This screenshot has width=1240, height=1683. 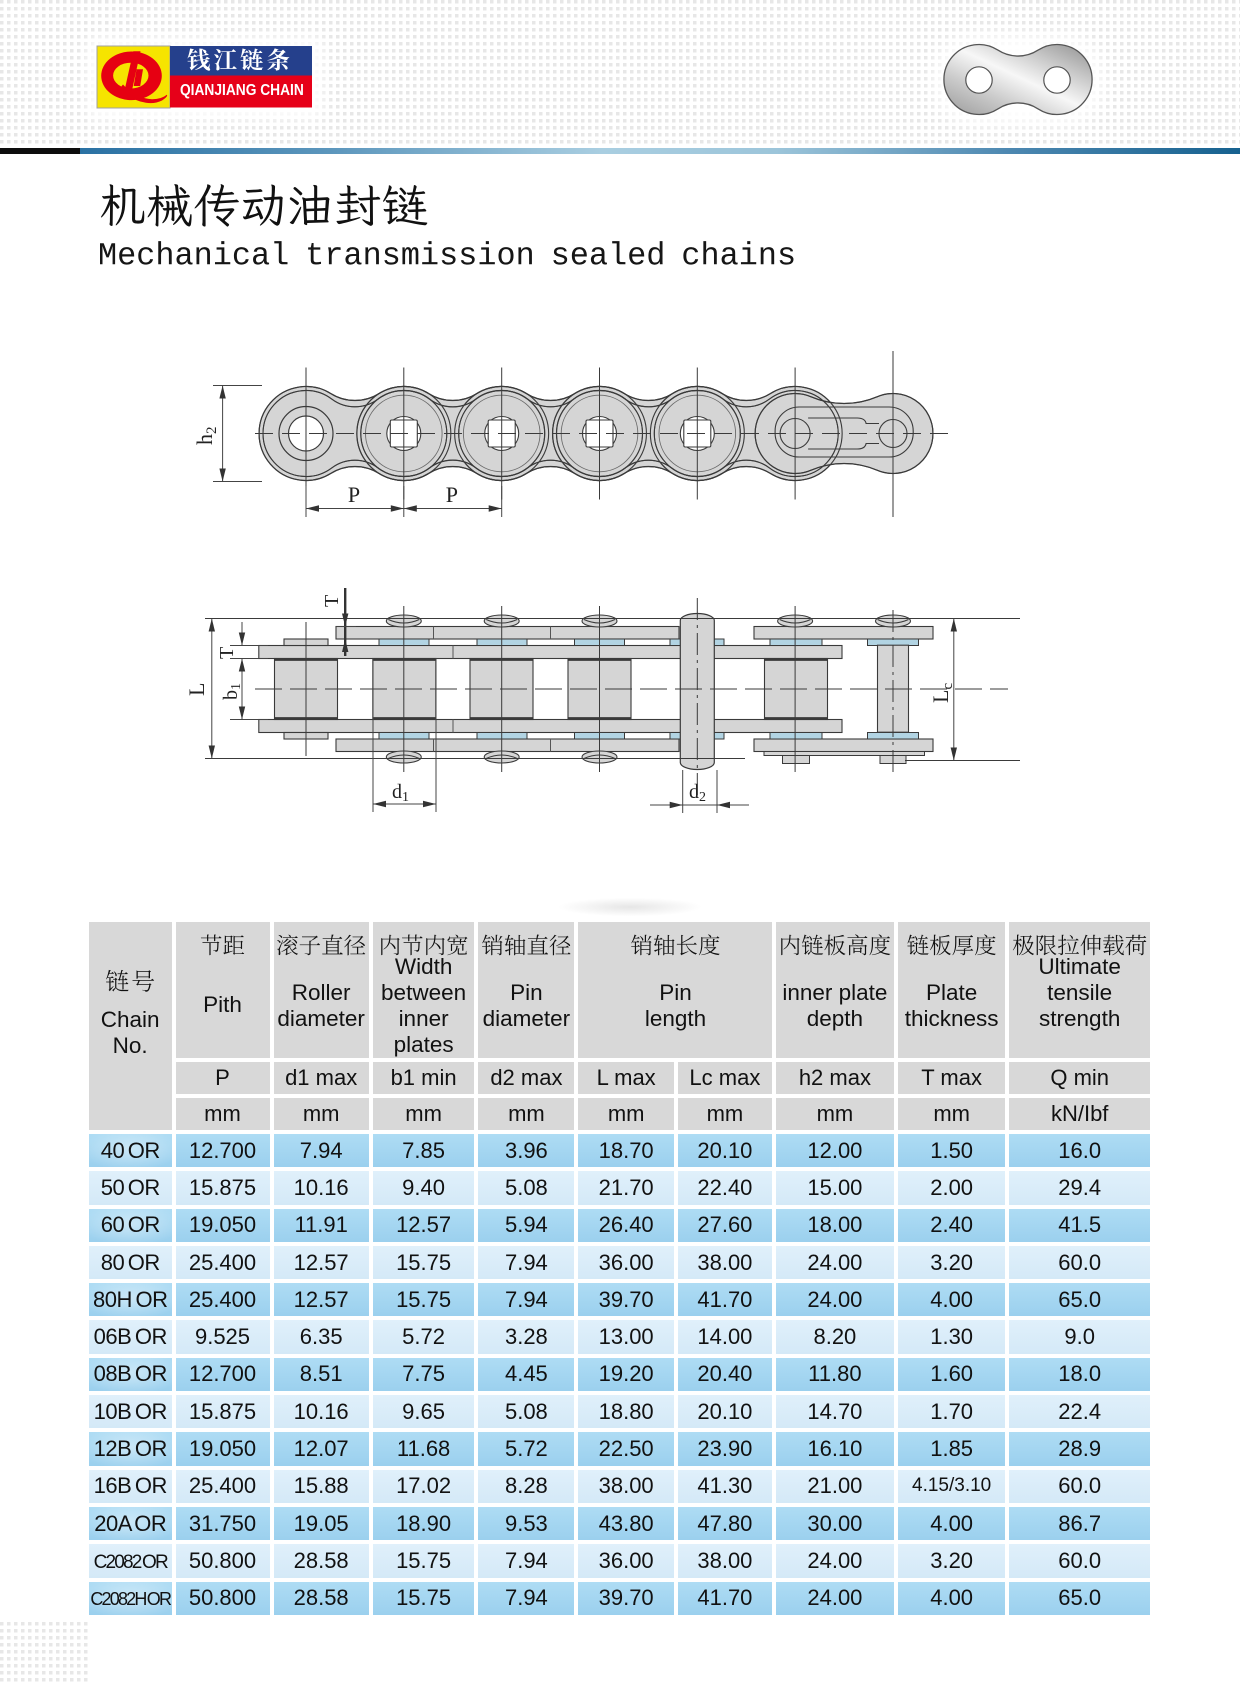 What do you see at coordinates (942, 693) in the screenshot?
I see `svg-text: Lc` at bounding box center [942, 693].